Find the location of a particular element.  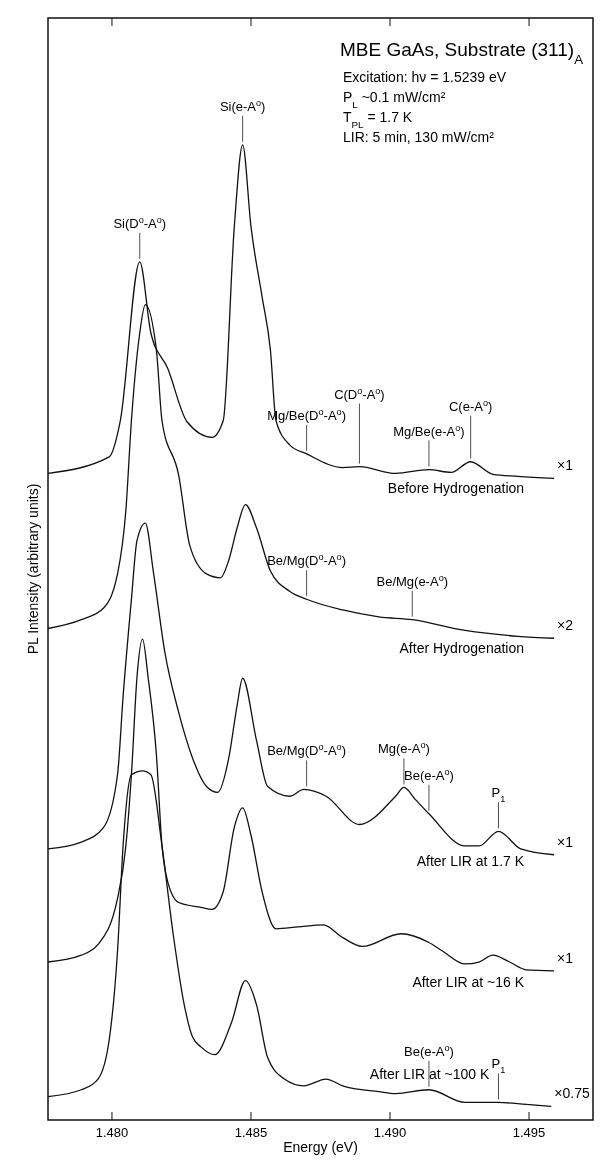

text: Excitation: hν = 1.5239 eV is located at coordinates (425, 77).